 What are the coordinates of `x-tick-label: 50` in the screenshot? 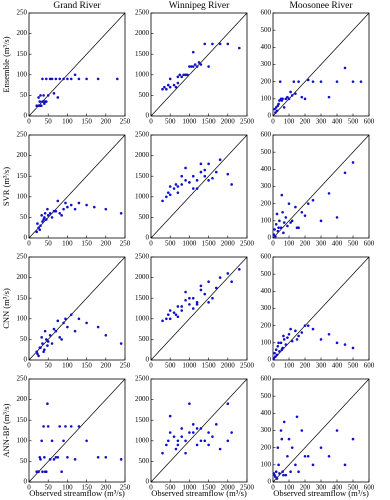 It's located at (49, 366).